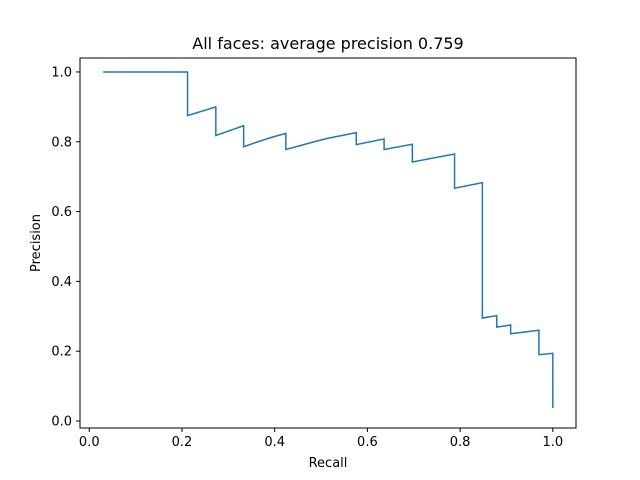  Describe the element at coordinates (61, 282) in the screenshot. I see `y-tick-label: 0.4` at that location.